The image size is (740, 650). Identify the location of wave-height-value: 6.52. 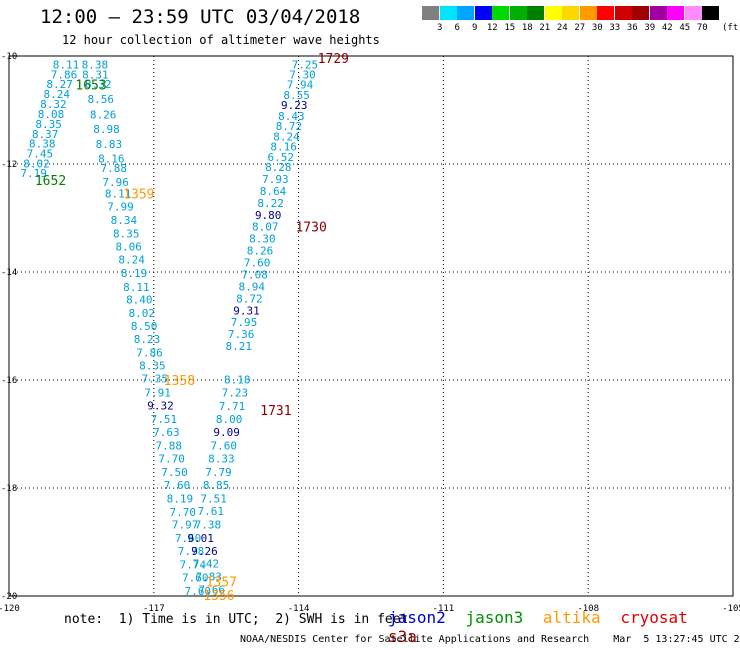
(280, 157).